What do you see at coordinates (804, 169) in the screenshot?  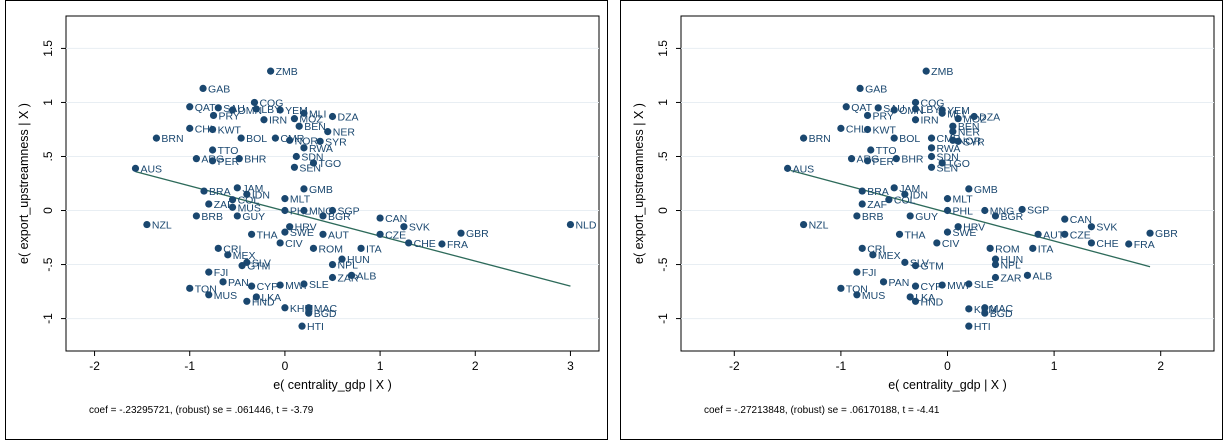 I see `point-label: AUS` at bounding box center [804, 169].